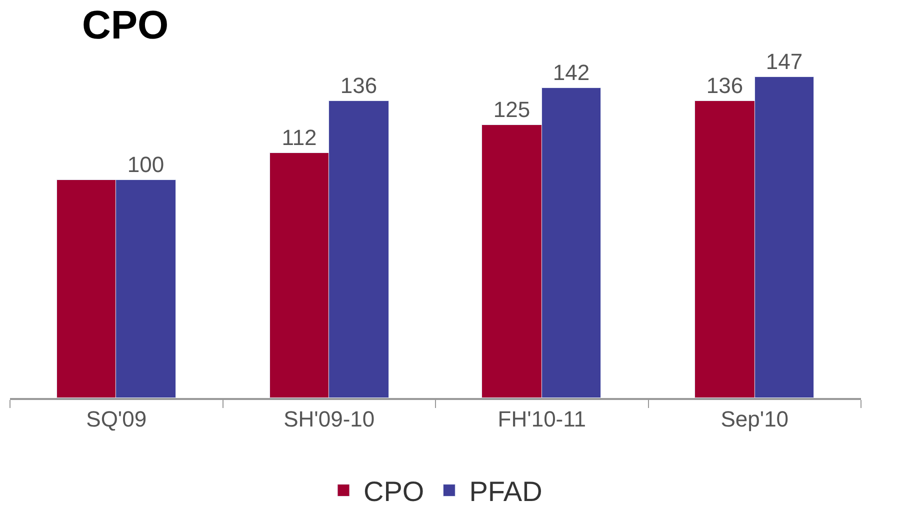 The height and width of the screenshot is (526, 911). I want to click on x-tick-label: Sep'10, so click(754, 419).